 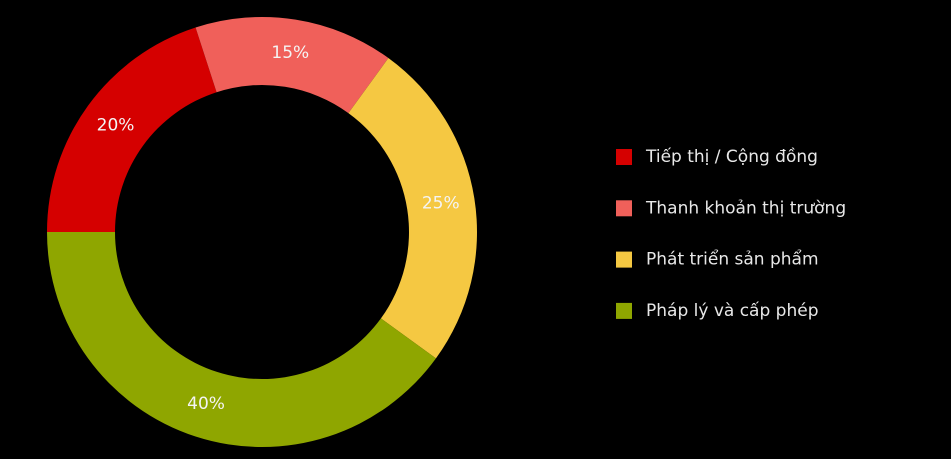 What do you see at coordinates (116, 126) in the screenshot?
I see `value-label: 20%` at bounding box center [116, 126].